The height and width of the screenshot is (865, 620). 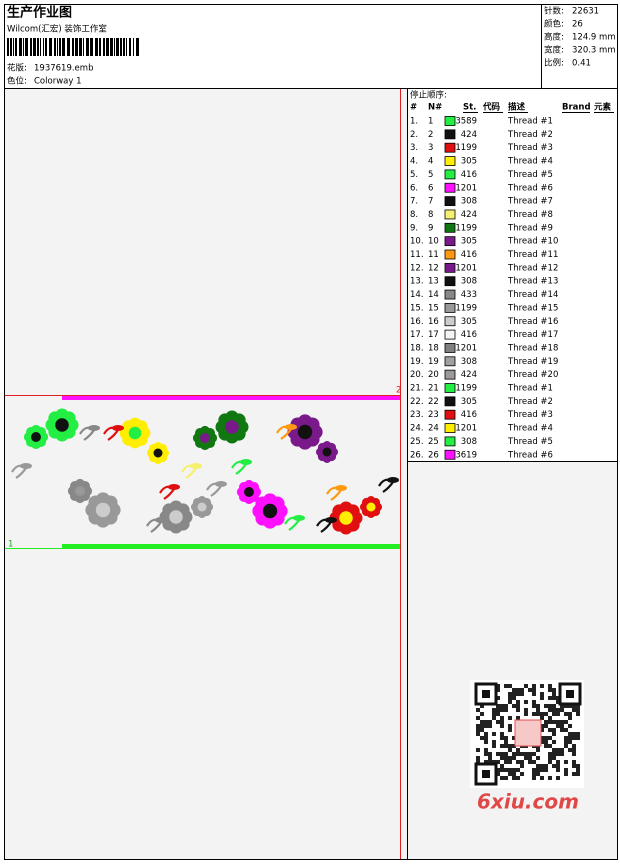 What do you see at coordinates (532, 375) in the screenshot?
I see `row-description: Thread #20` at bounding box center [532, 375].